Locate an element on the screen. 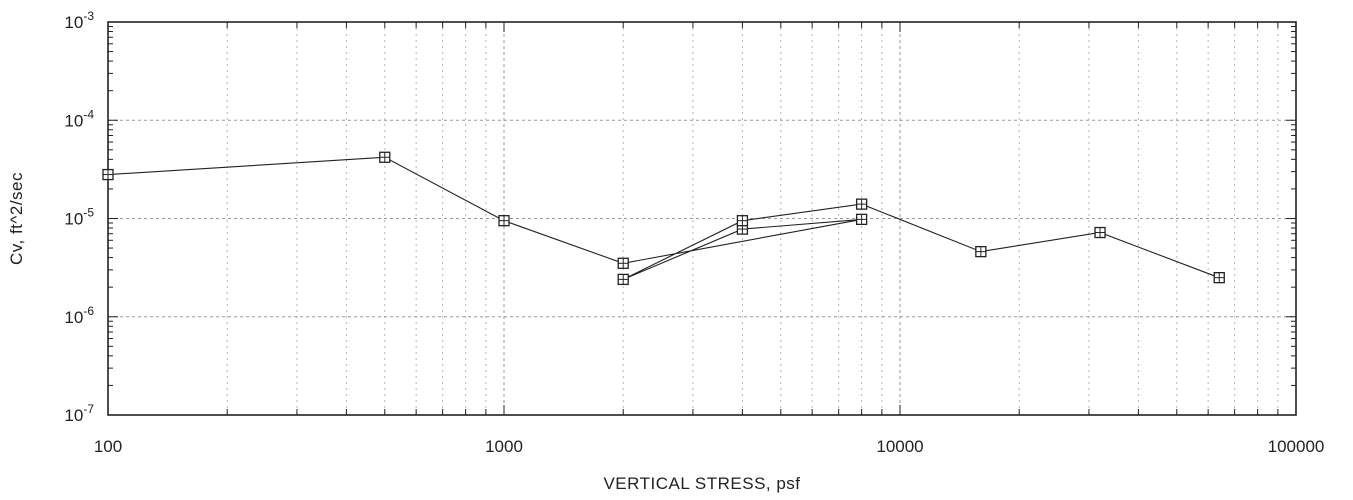  y-axis-title: Cv, ft^2/sec is located at coordinates (16, 218).